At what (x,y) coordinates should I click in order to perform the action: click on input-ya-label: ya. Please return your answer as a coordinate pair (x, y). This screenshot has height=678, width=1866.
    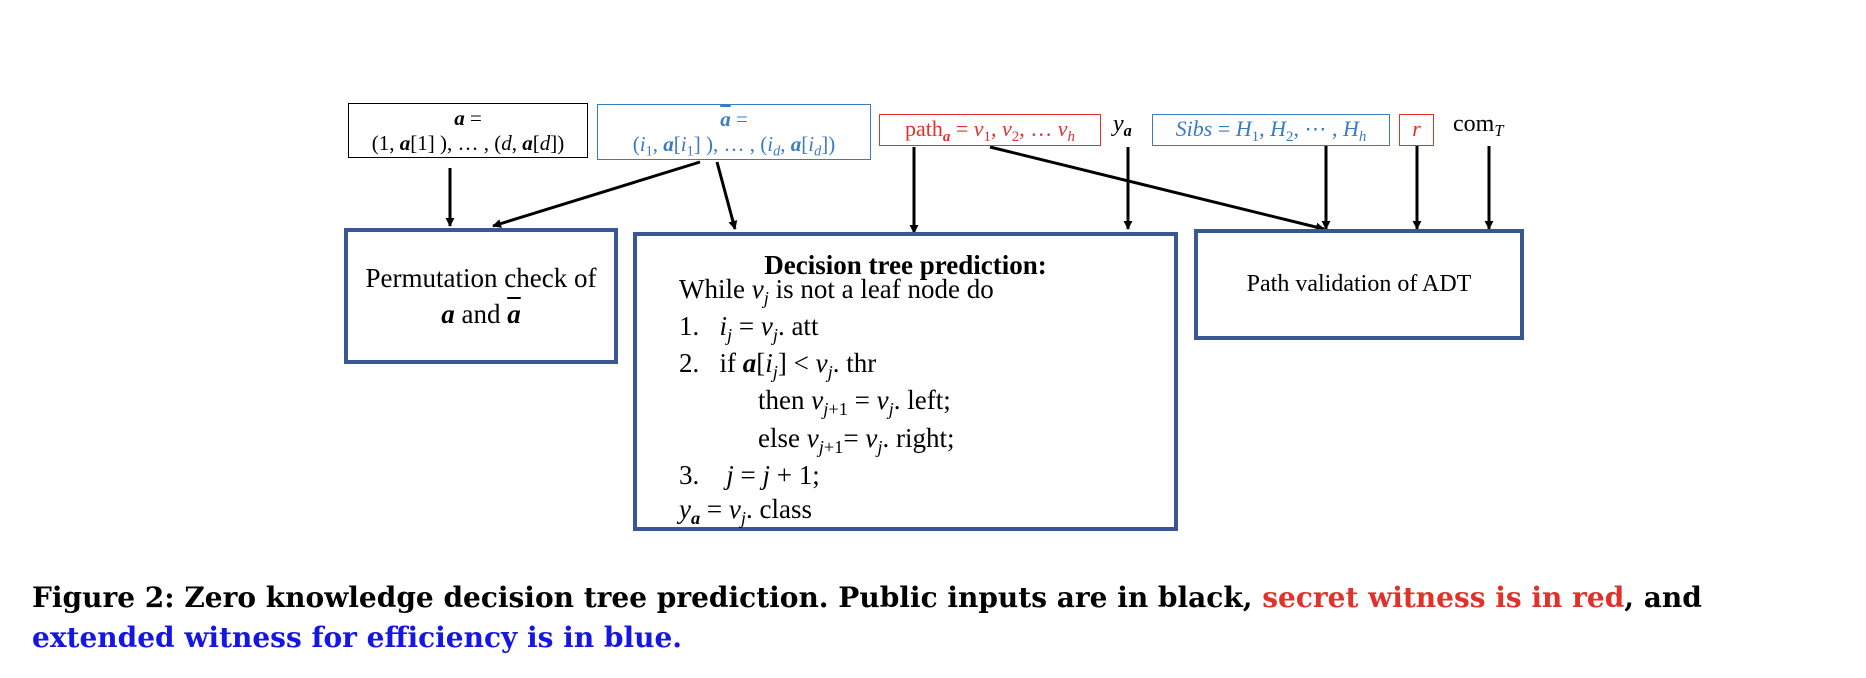
    Looking at the image, I should click on (1122, 126).